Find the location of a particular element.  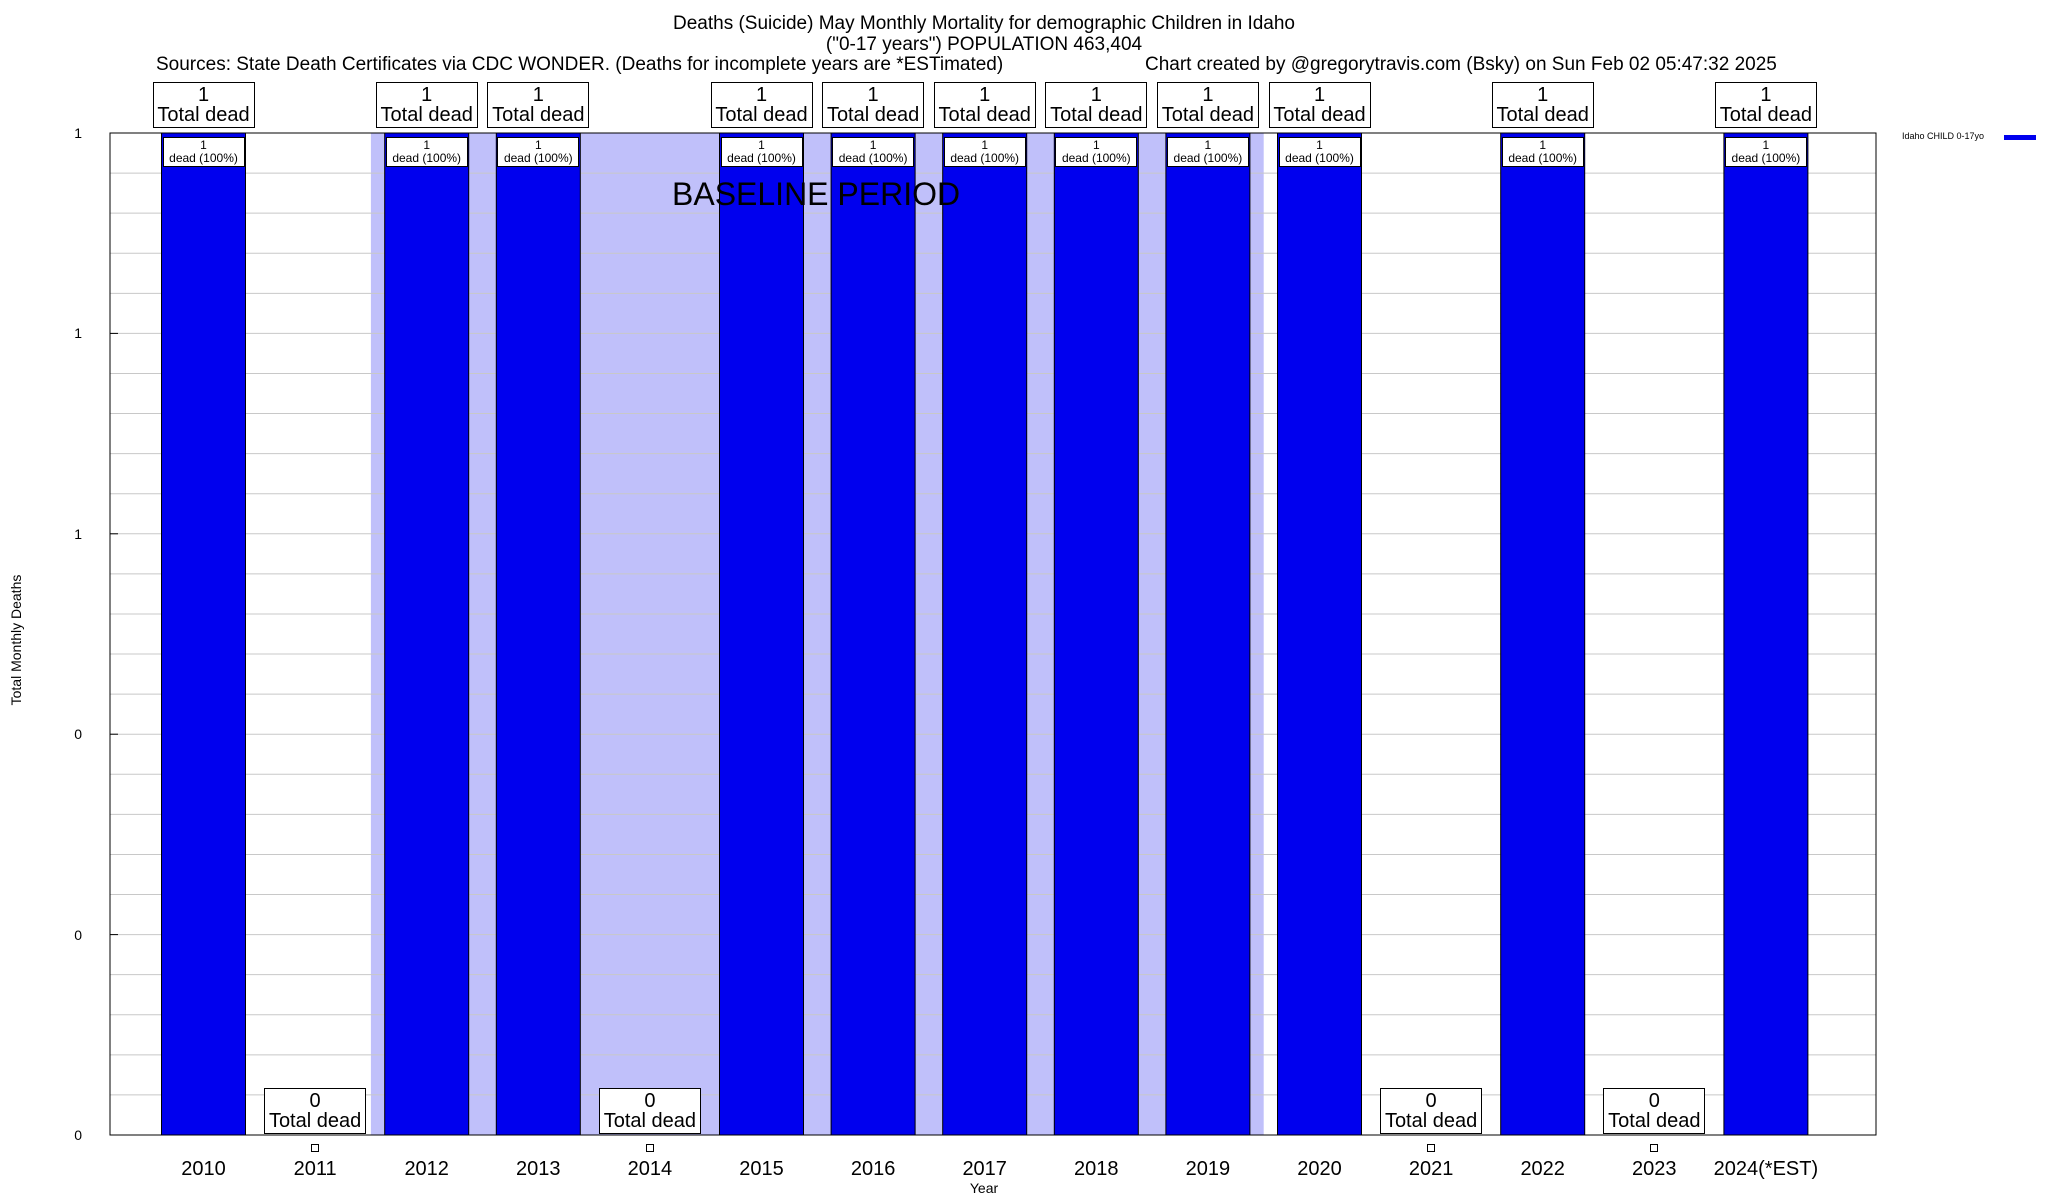

x-tick-label: 2010 is located at coordinates (203, 1169).